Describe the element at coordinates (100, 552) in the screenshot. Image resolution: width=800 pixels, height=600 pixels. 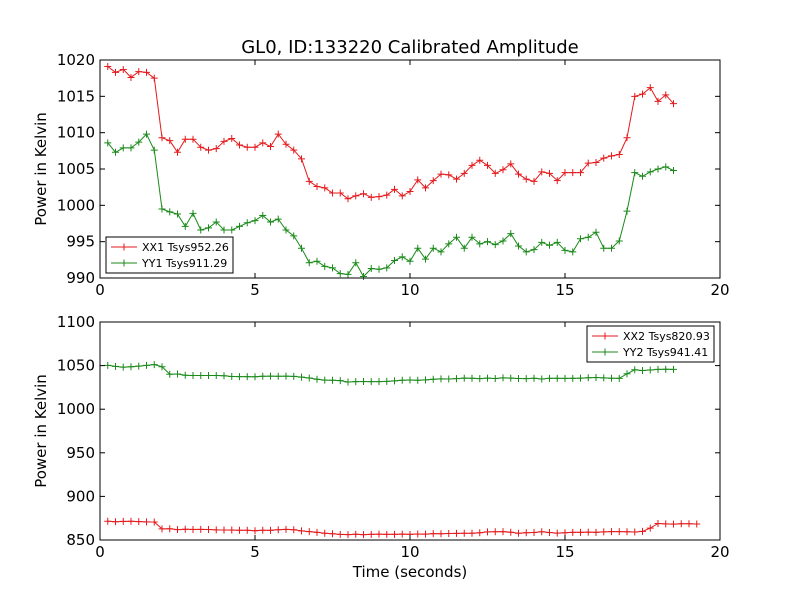
I see `bottom-x-tick-label: 0` at that location.